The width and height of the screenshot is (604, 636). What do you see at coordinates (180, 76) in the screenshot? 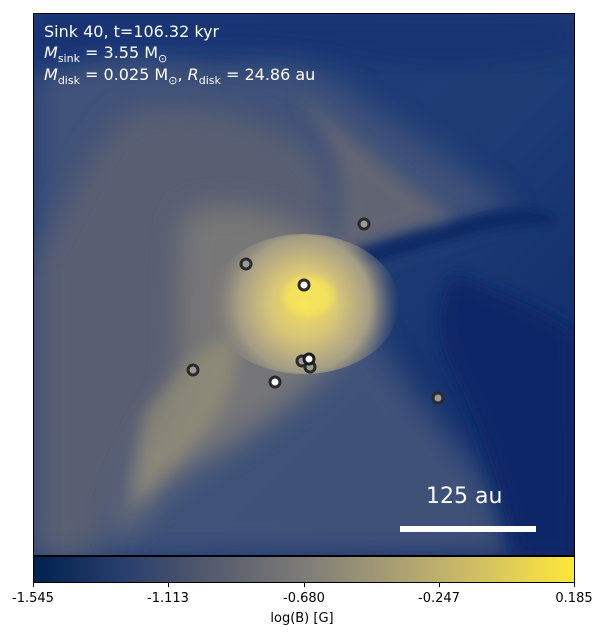
I see `annotation-disk-props: Mdisk = 0.025 M⊙, Rdisk = 24.86 au` at bounding box center [180, 76].